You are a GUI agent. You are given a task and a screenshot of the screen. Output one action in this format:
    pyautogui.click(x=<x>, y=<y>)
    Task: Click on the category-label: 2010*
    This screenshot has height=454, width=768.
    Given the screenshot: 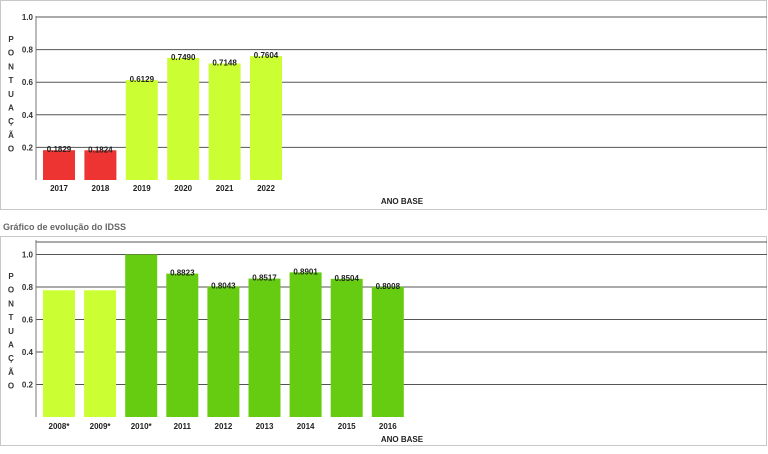 What is the action you would take?
    pyautogui.click(x=142, y=426)
    